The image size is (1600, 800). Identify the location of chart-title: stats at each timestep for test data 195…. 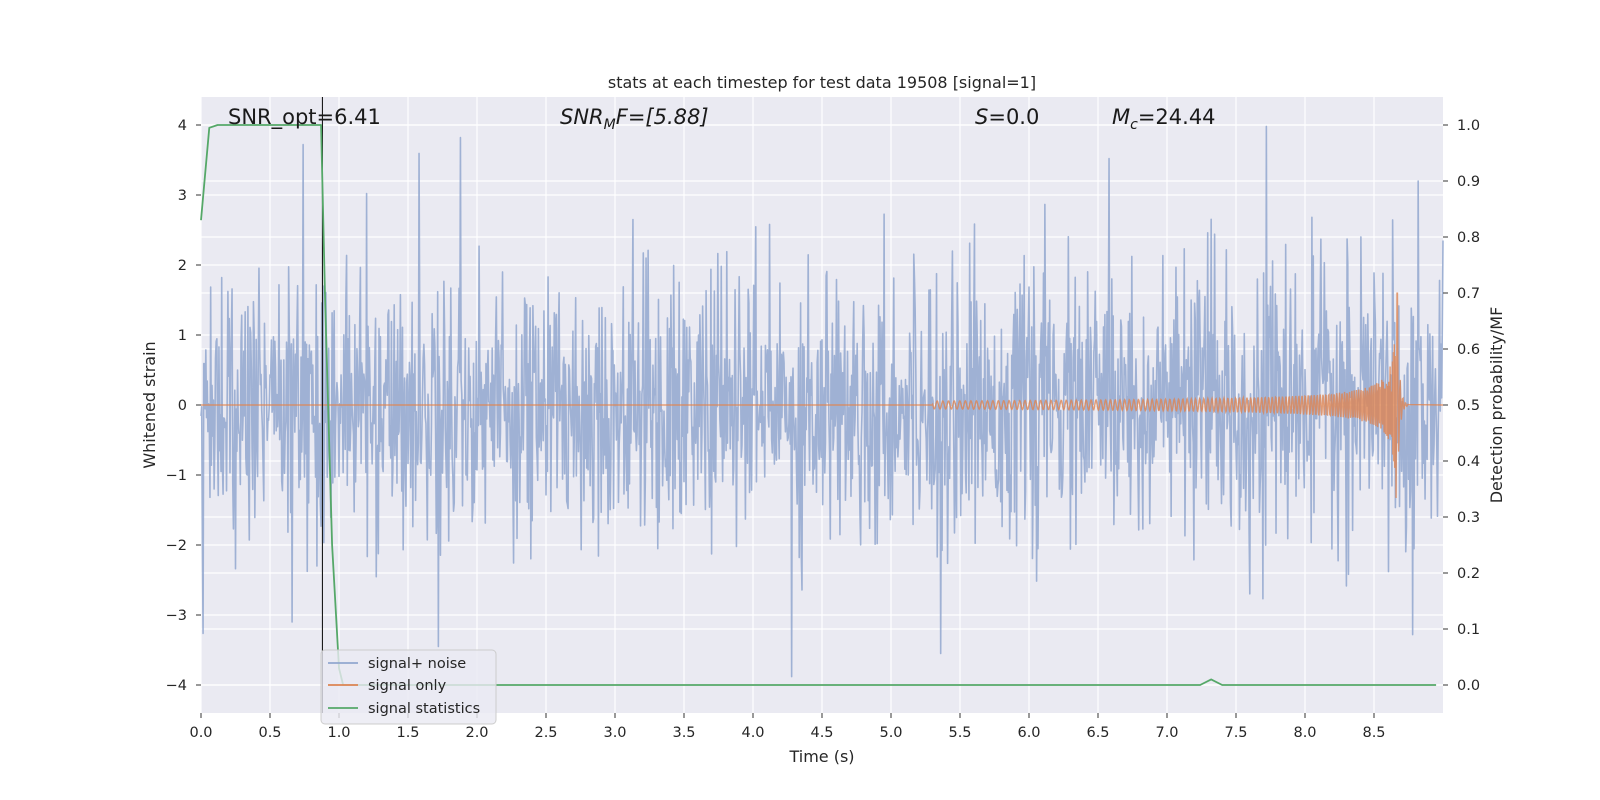
(822, 82).